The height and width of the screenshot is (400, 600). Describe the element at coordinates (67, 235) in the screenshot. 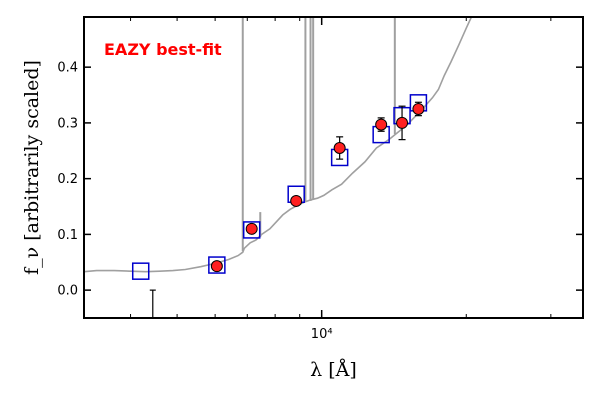

I see `y-tick-label: 0.1` at that location.